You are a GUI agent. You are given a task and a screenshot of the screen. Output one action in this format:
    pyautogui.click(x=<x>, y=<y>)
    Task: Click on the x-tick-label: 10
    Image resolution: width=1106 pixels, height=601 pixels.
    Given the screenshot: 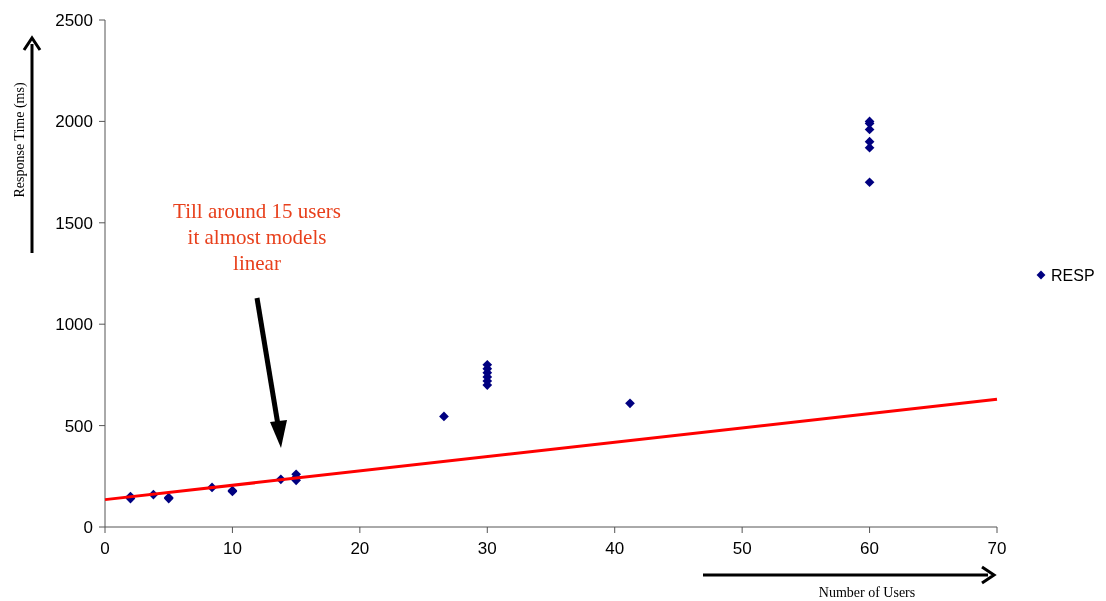 What is the action you would take?
    pyautogui.click(x=232, y=548)
    